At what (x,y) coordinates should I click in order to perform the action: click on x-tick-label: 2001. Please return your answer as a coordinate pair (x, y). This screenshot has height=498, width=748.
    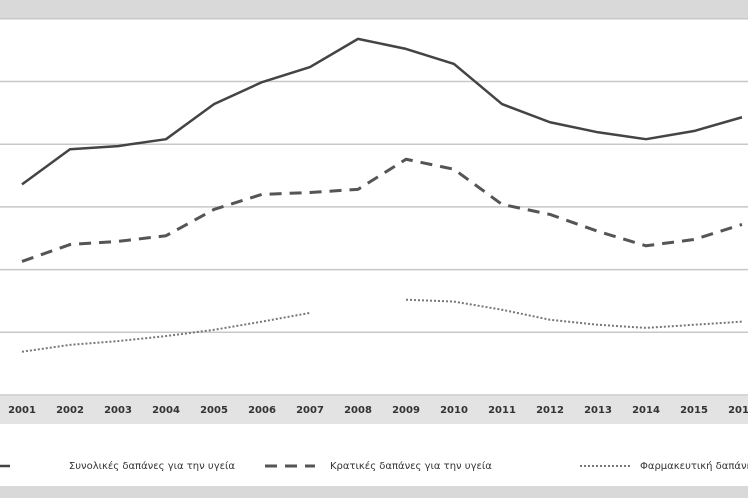
    Looking at the image, I should click on (22, 410).